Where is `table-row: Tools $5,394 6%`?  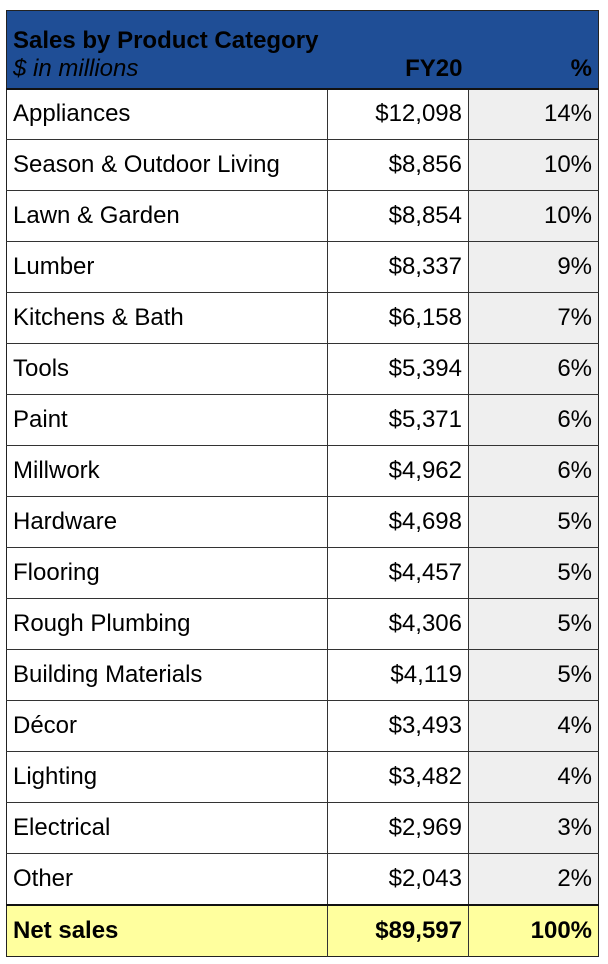 table-row: Tools $5,394 6% is located at coordinates (302, 369).